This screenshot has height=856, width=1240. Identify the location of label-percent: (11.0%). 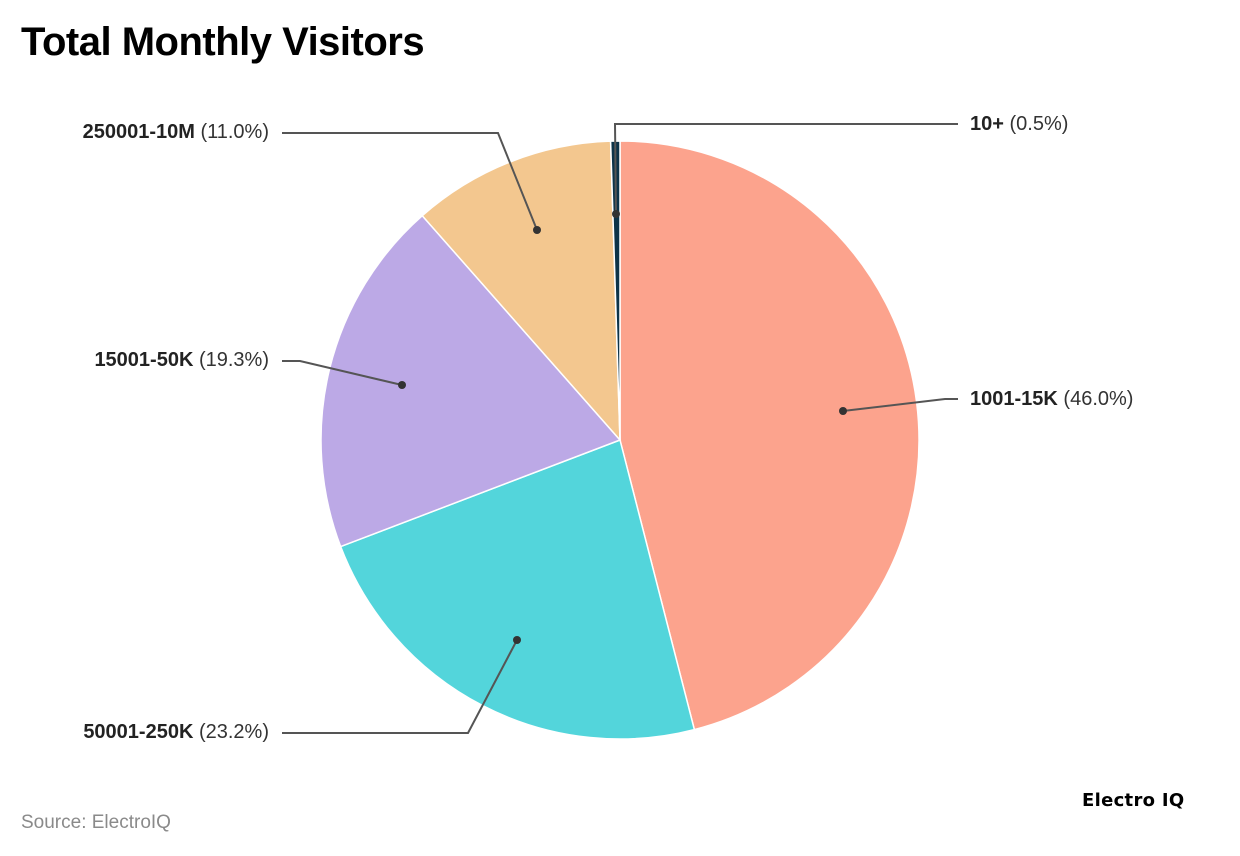
(234, 132).